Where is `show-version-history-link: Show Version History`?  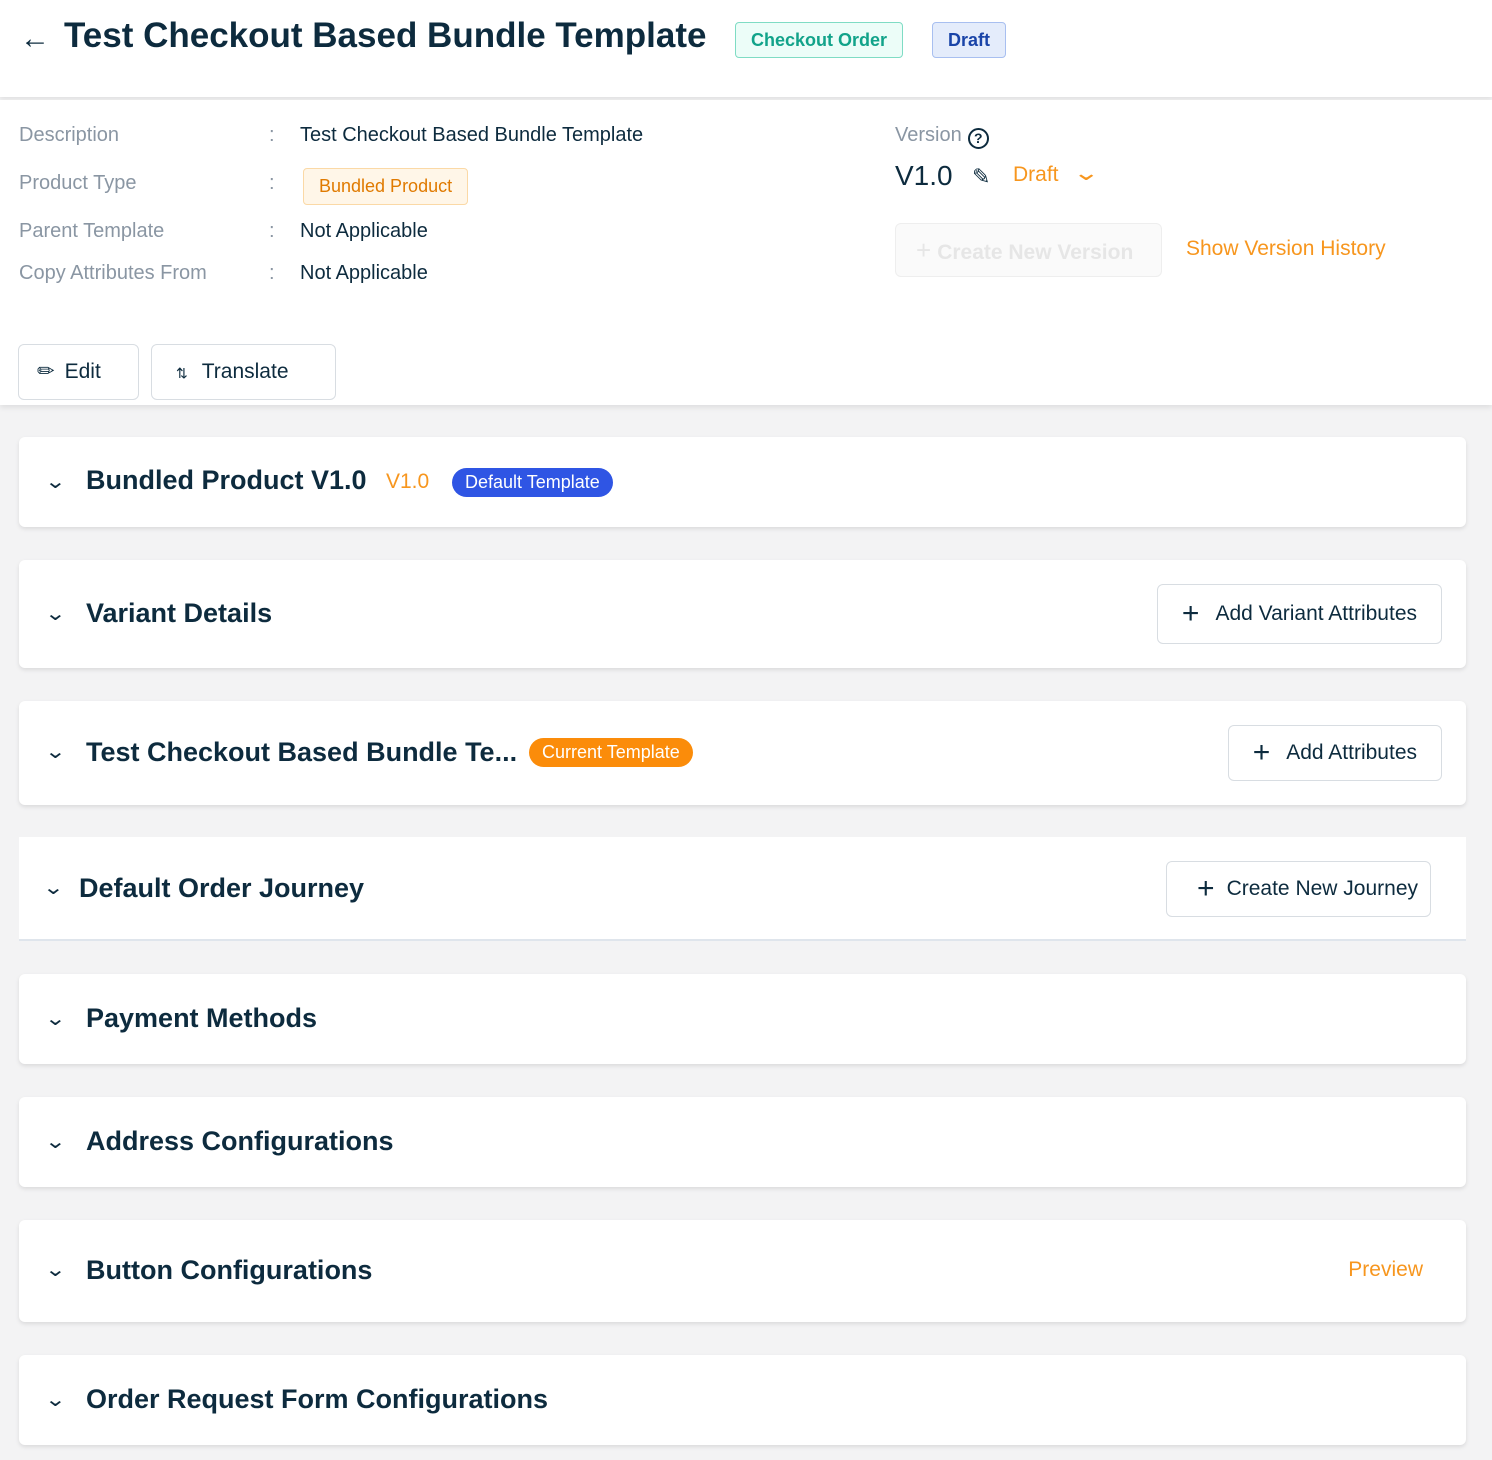
show-version-history-link: Show Version History is located at coordinates (1286, 248).